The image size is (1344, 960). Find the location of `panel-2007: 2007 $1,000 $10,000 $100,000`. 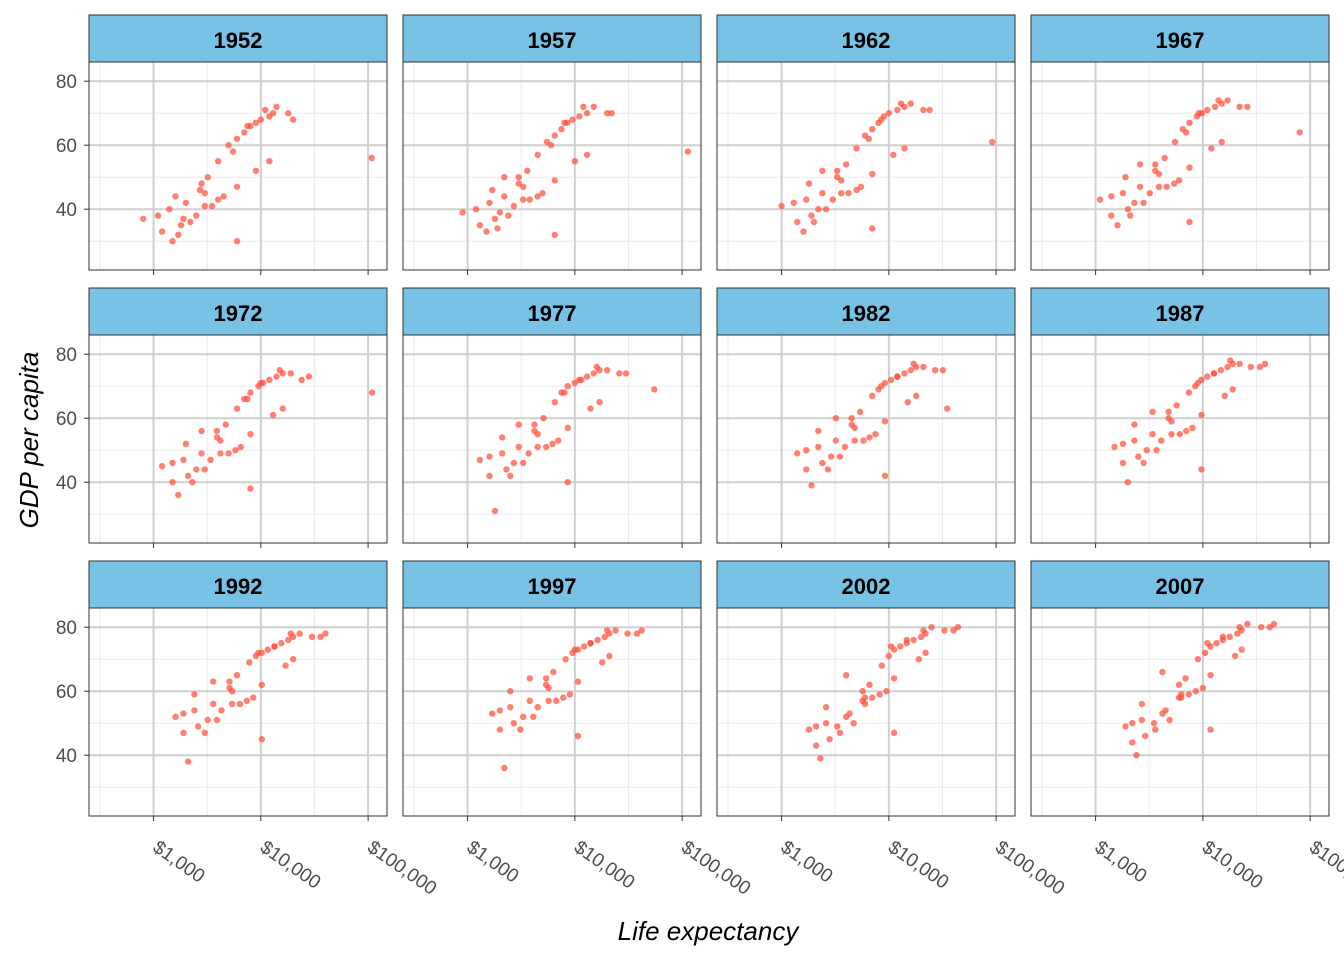

panel-2007: 2007 $1,000 $10,000 $100,000 is located at coordinates (1187, 730).